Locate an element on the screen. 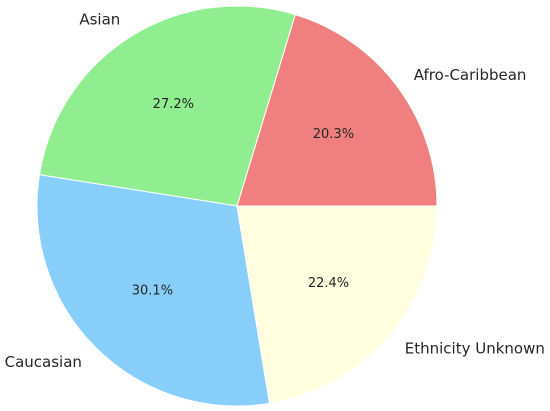 The height and width of the screenshot is (411, 550). pct-label-afro-caribbean: 20.3% is located at coordinates (333, 134).